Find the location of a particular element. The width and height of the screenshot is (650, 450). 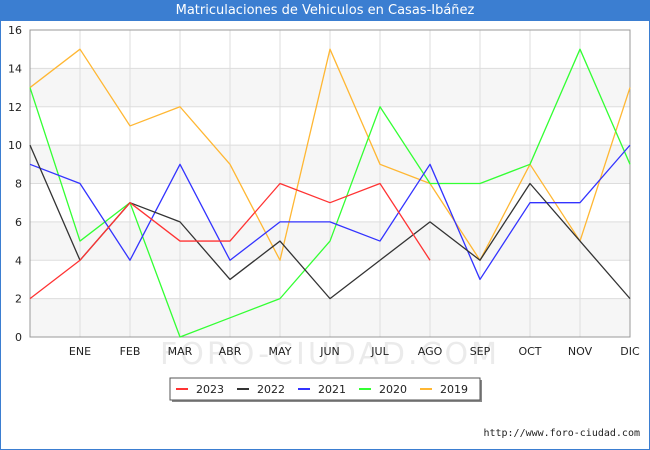

footer-url: http://www.foro-ciudad.com is located at coordinates (561, 433).